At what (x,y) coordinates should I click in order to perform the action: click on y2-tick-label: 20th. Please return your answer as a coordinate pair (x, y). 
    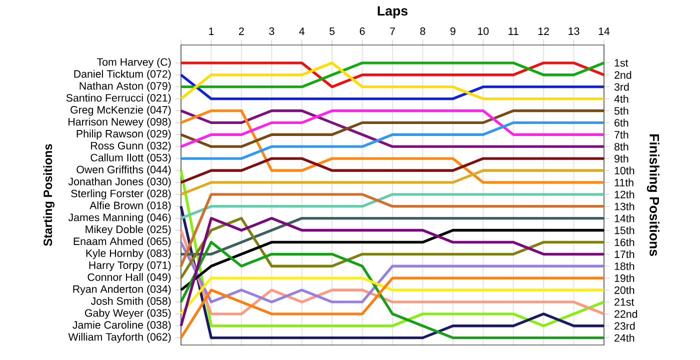
    Looking at the image, I should click on (624, 290).